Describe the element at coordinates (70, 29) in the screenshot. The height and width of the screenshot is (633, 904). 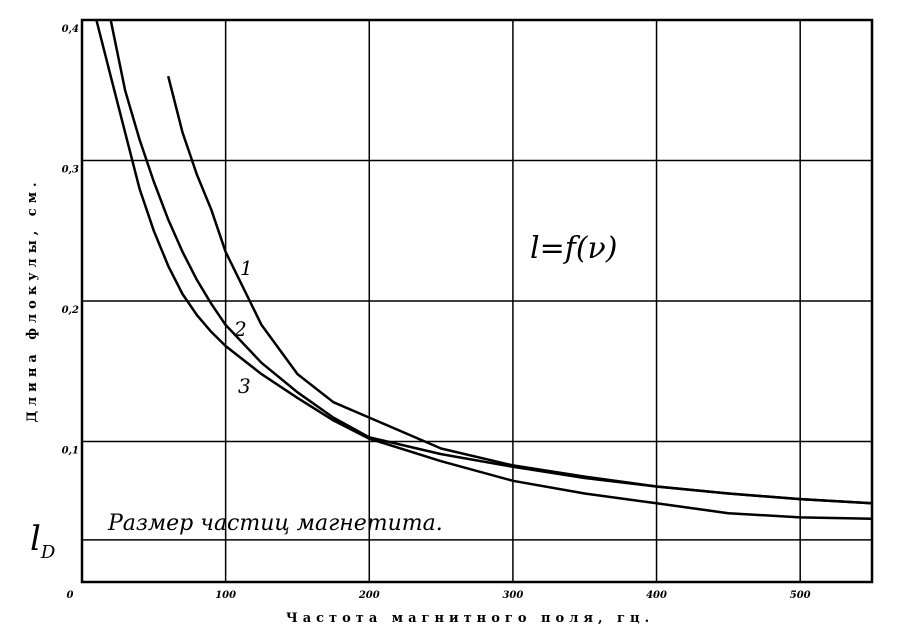
I see `y-tick-label: 0,4` at that location.